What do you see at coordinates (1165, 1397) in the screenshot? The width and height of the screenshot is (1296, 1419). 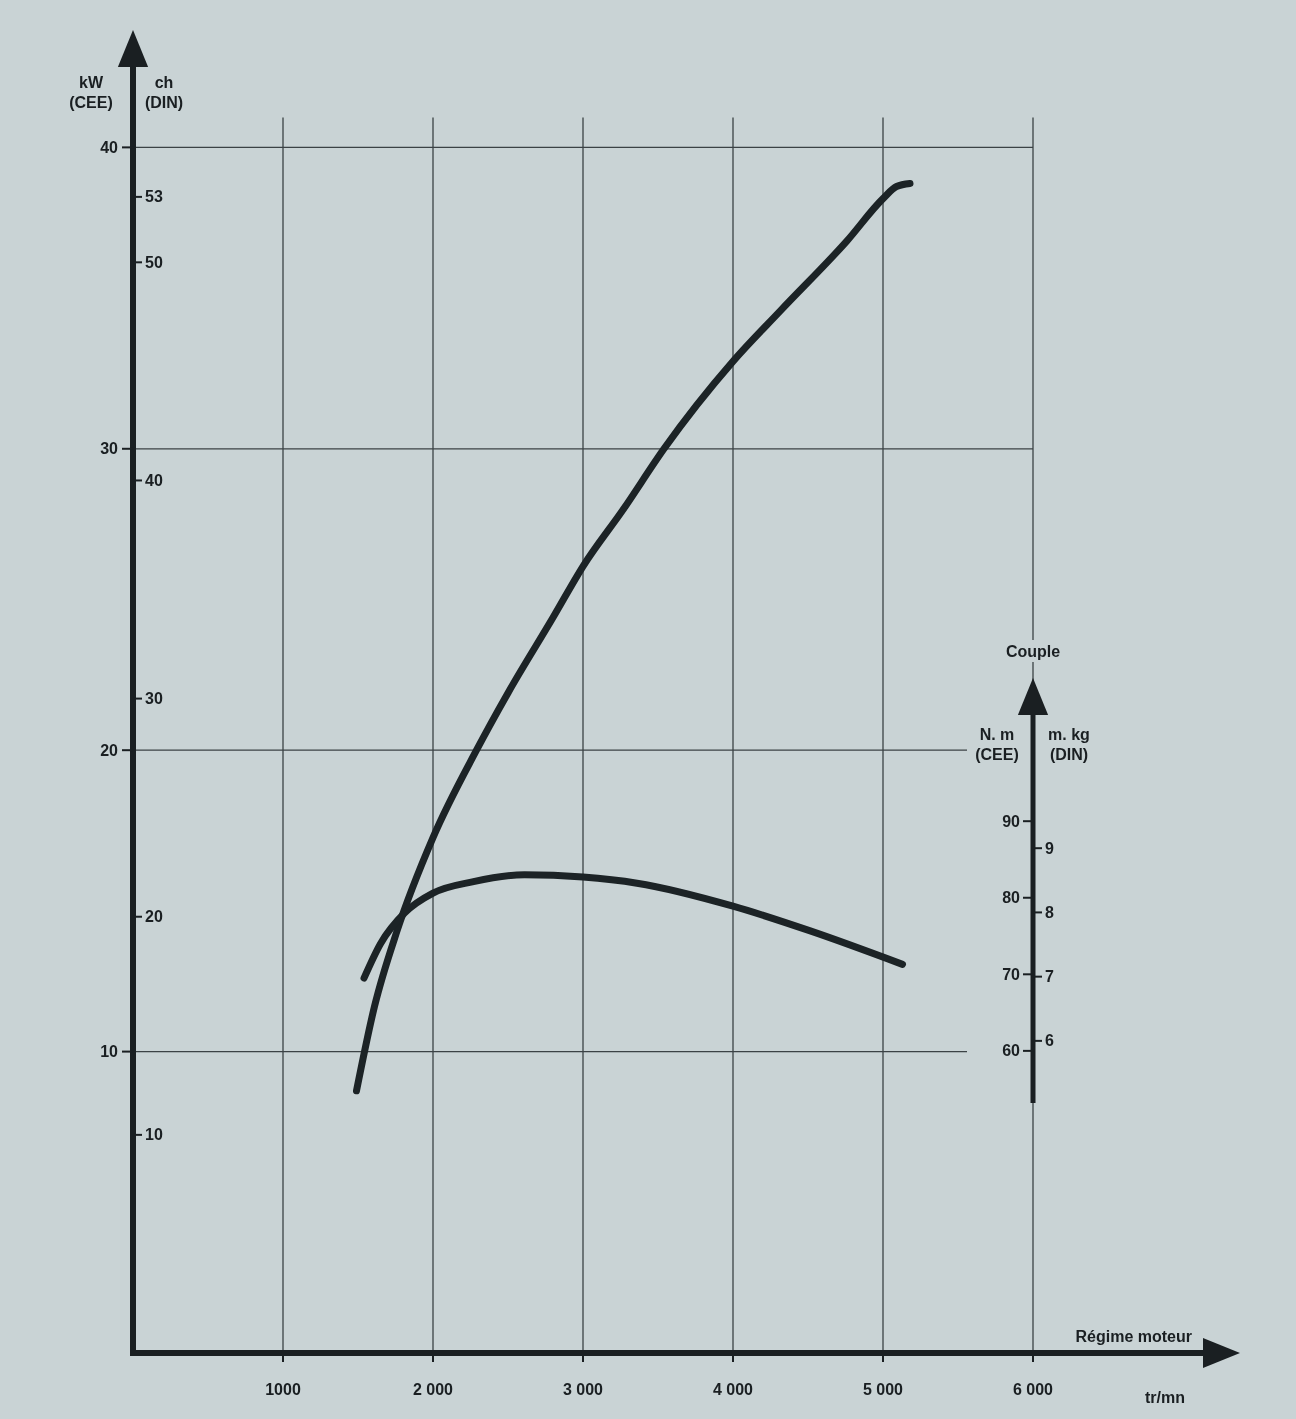 I see `text: tr/mn` at bounding box center [1165, 1397].